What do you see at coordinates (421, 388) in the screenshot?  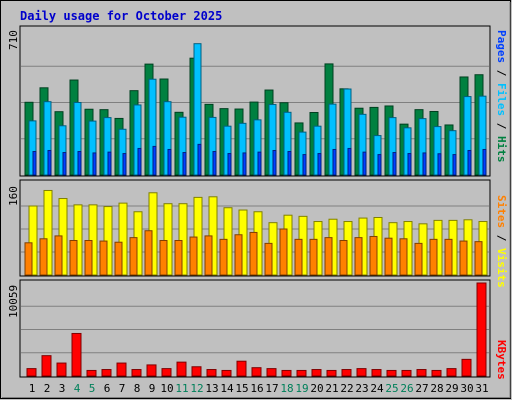 I see `x-tick-label-27: 27` at bounding box center [421, 388].